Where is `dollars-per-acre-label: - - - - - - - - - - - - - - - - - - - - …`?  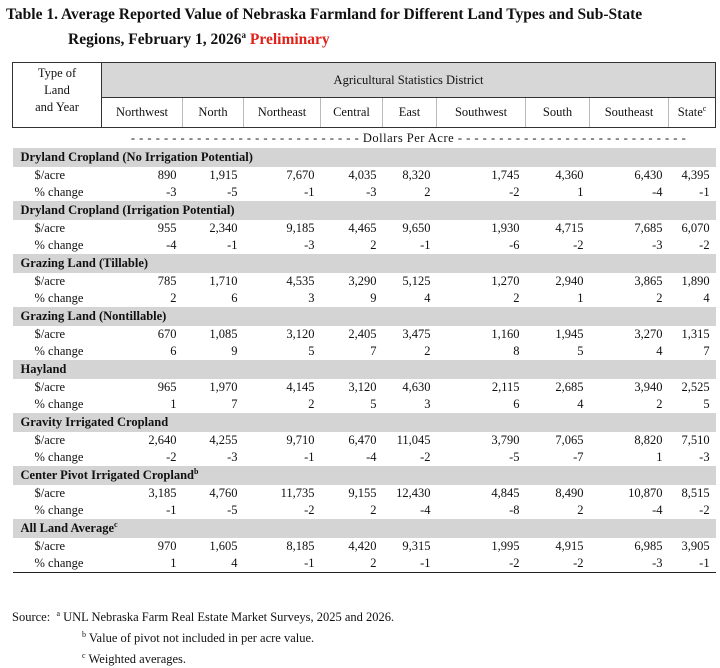
dollars-per-acre-label: - - - - - - - - - - - - - - - - - - - - … is located at coordinates (408, 137).